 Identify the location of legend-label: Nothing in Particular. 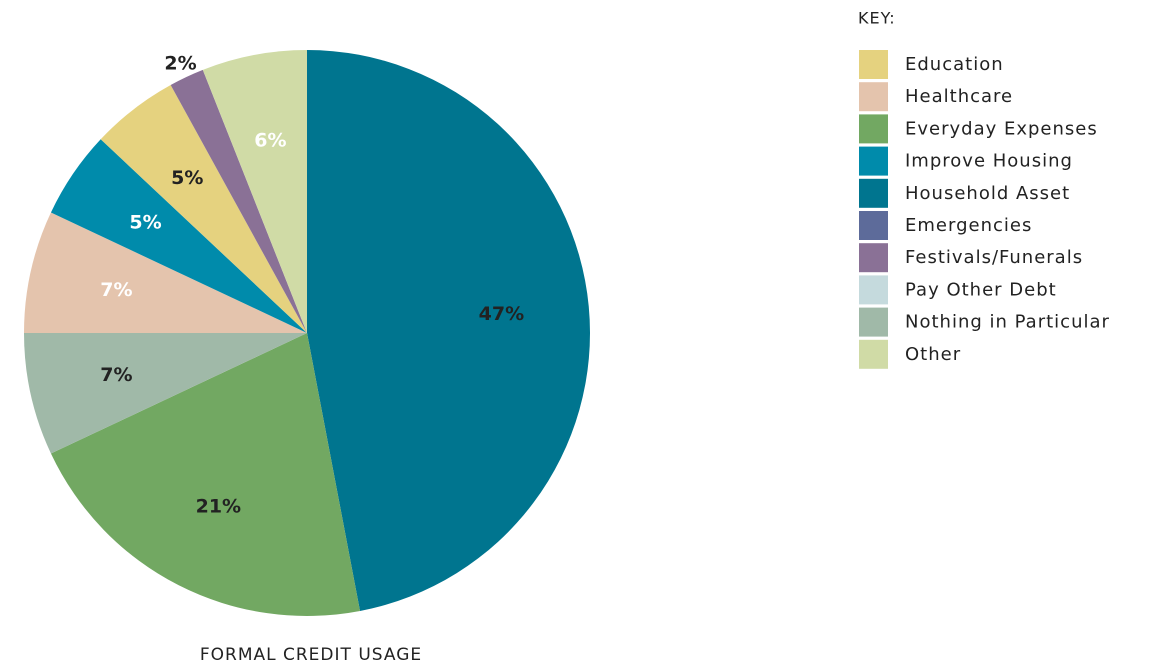
(1007, 322).